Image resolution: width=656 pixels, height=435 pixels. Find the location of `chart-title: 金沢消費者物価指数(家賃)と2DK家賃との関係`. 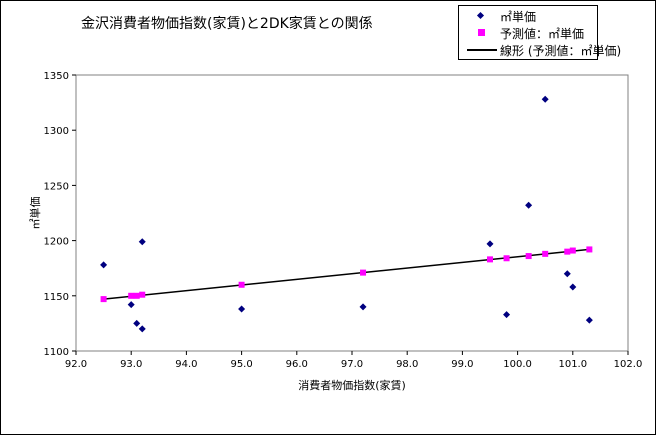

chart-title: 金沢消費者物価指数(家賃)と2DK家賃との関係 is located at coordinates (227, 24).